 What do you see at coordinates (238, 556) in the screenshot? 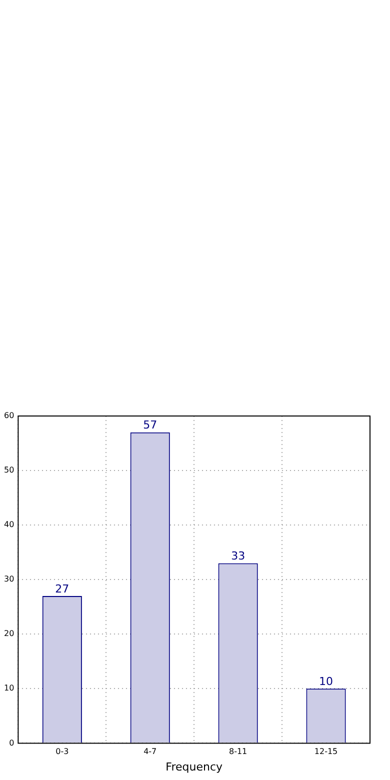
I see `data-label: 33` at bounding box center [238, 556].